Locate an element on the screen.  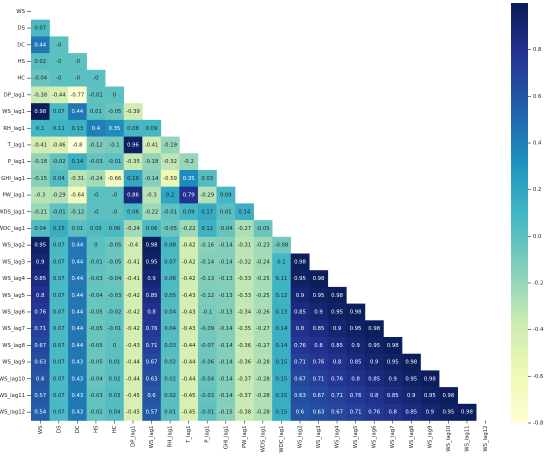
cell-label: 0.11 is located at coordinates (282, 279).